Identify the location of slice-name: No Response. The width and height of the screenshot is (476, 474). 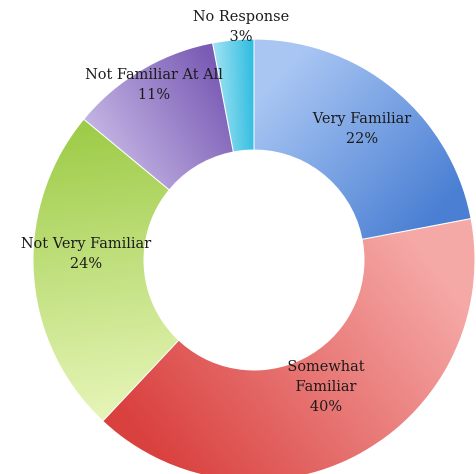
(241, 17).